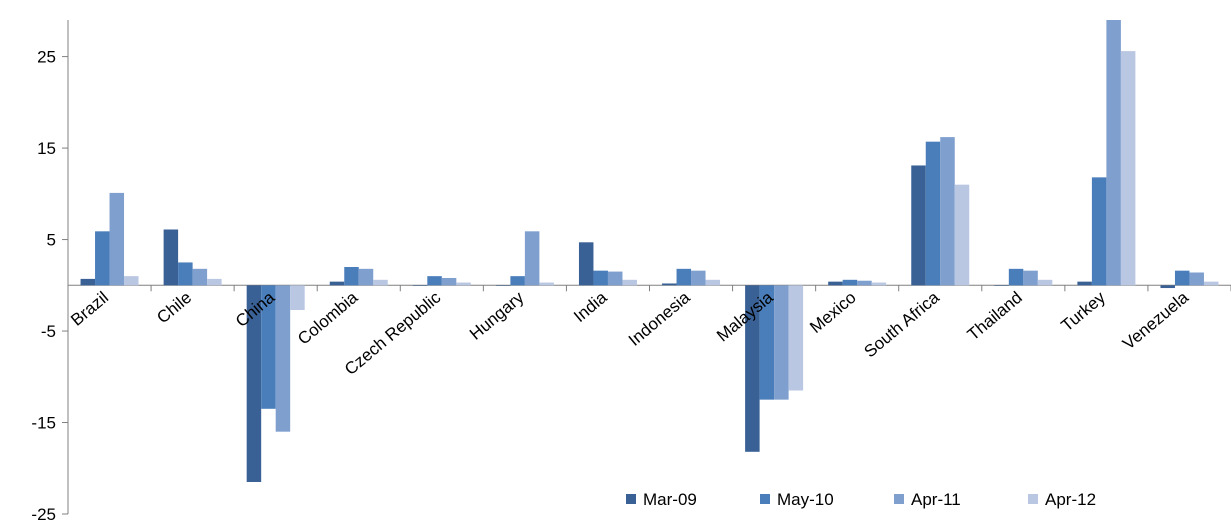  I want to click on x-category-label: Brazil, so click(89, 309).